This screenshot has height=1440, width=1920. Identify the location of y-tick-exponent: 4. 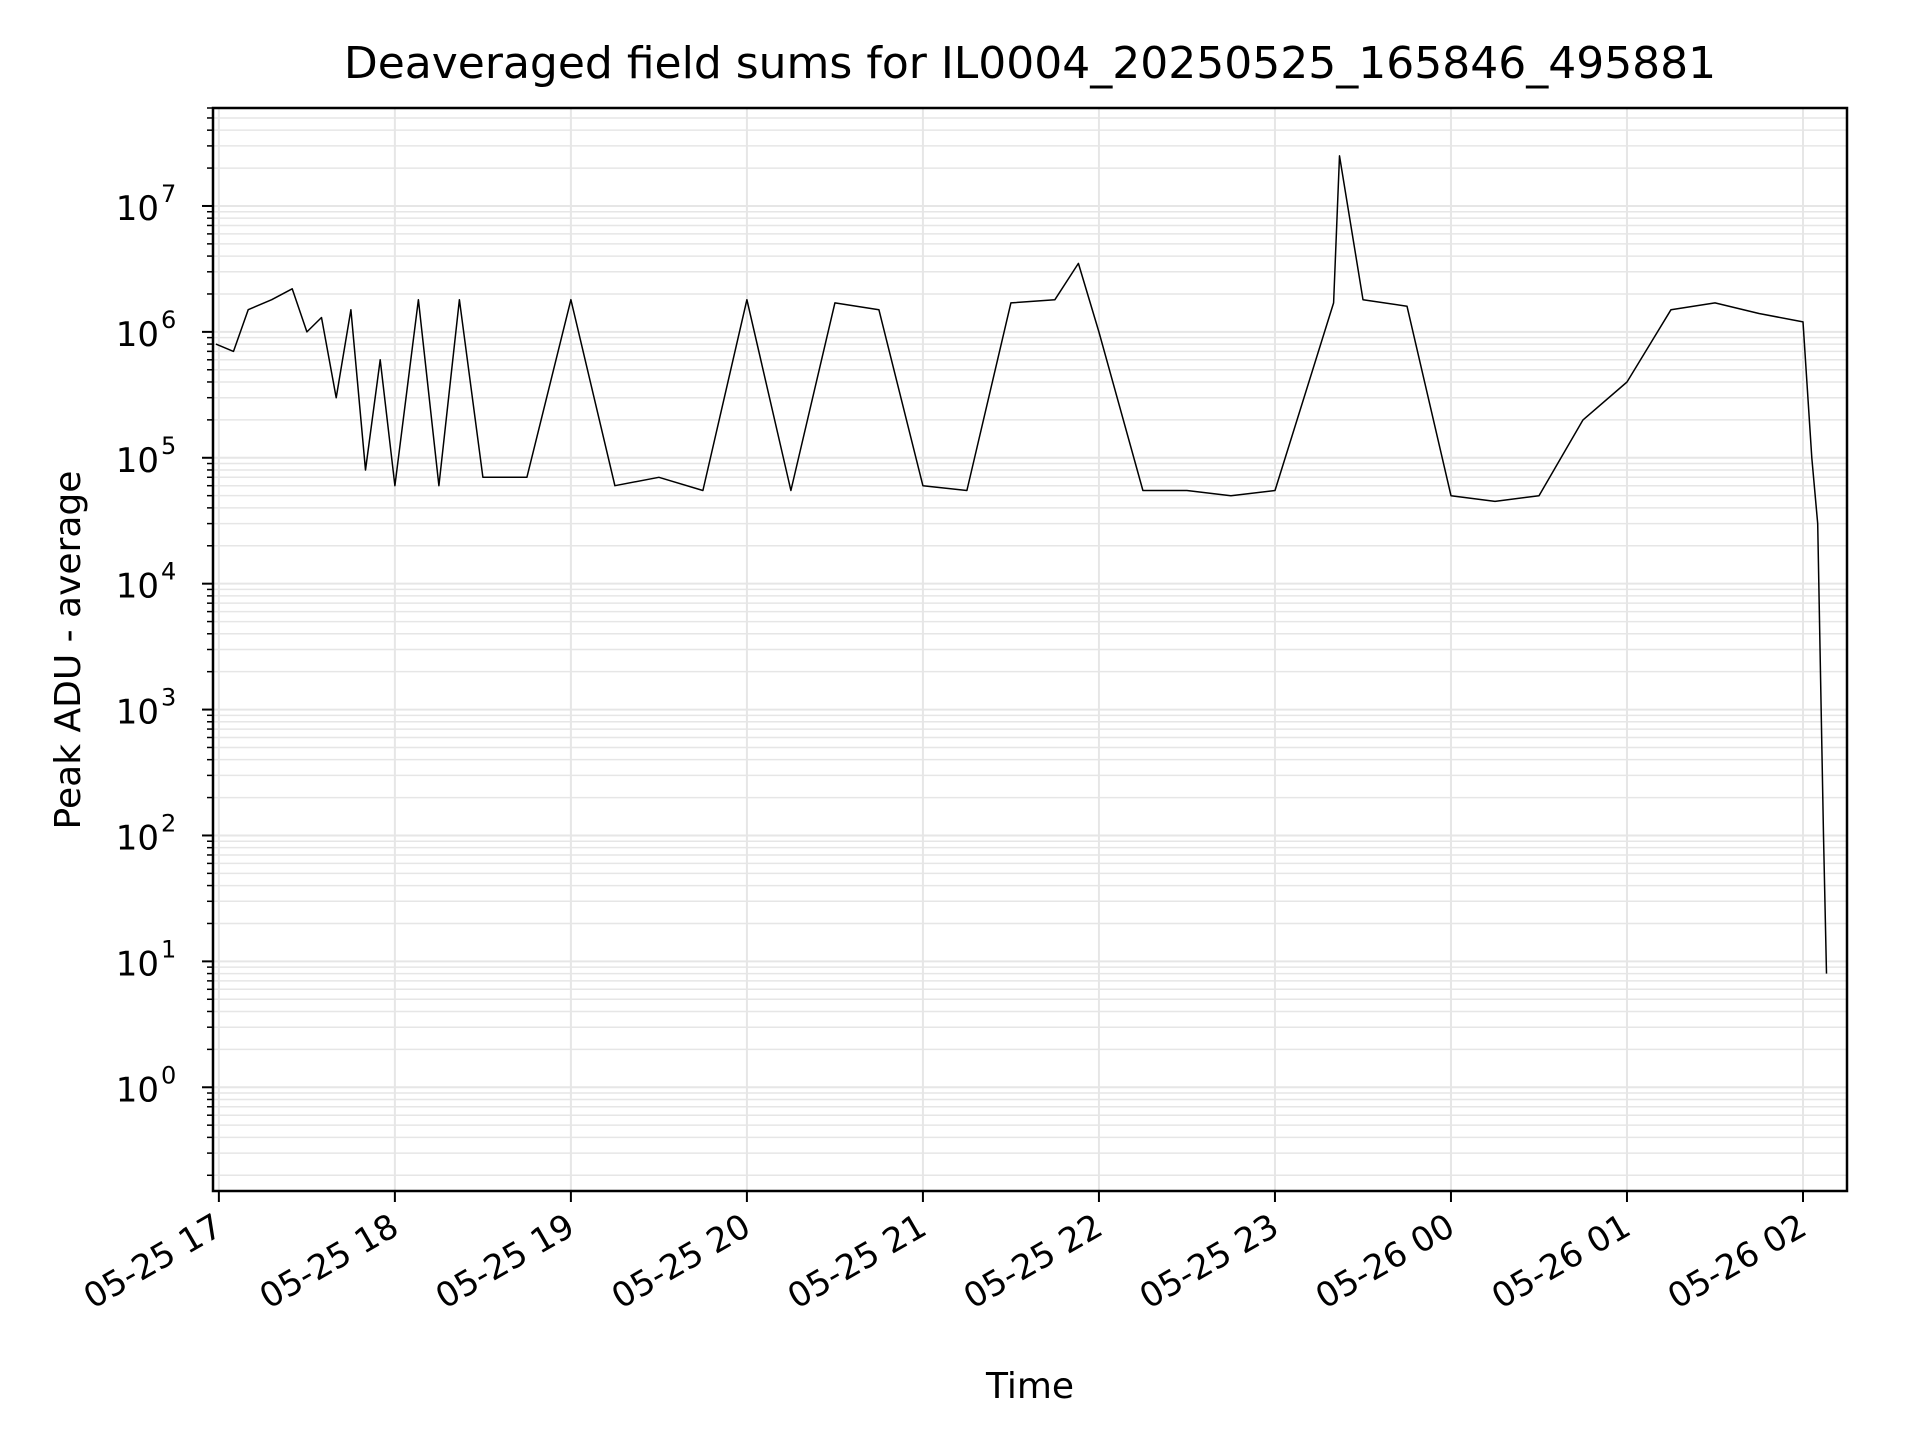
(168, 572).